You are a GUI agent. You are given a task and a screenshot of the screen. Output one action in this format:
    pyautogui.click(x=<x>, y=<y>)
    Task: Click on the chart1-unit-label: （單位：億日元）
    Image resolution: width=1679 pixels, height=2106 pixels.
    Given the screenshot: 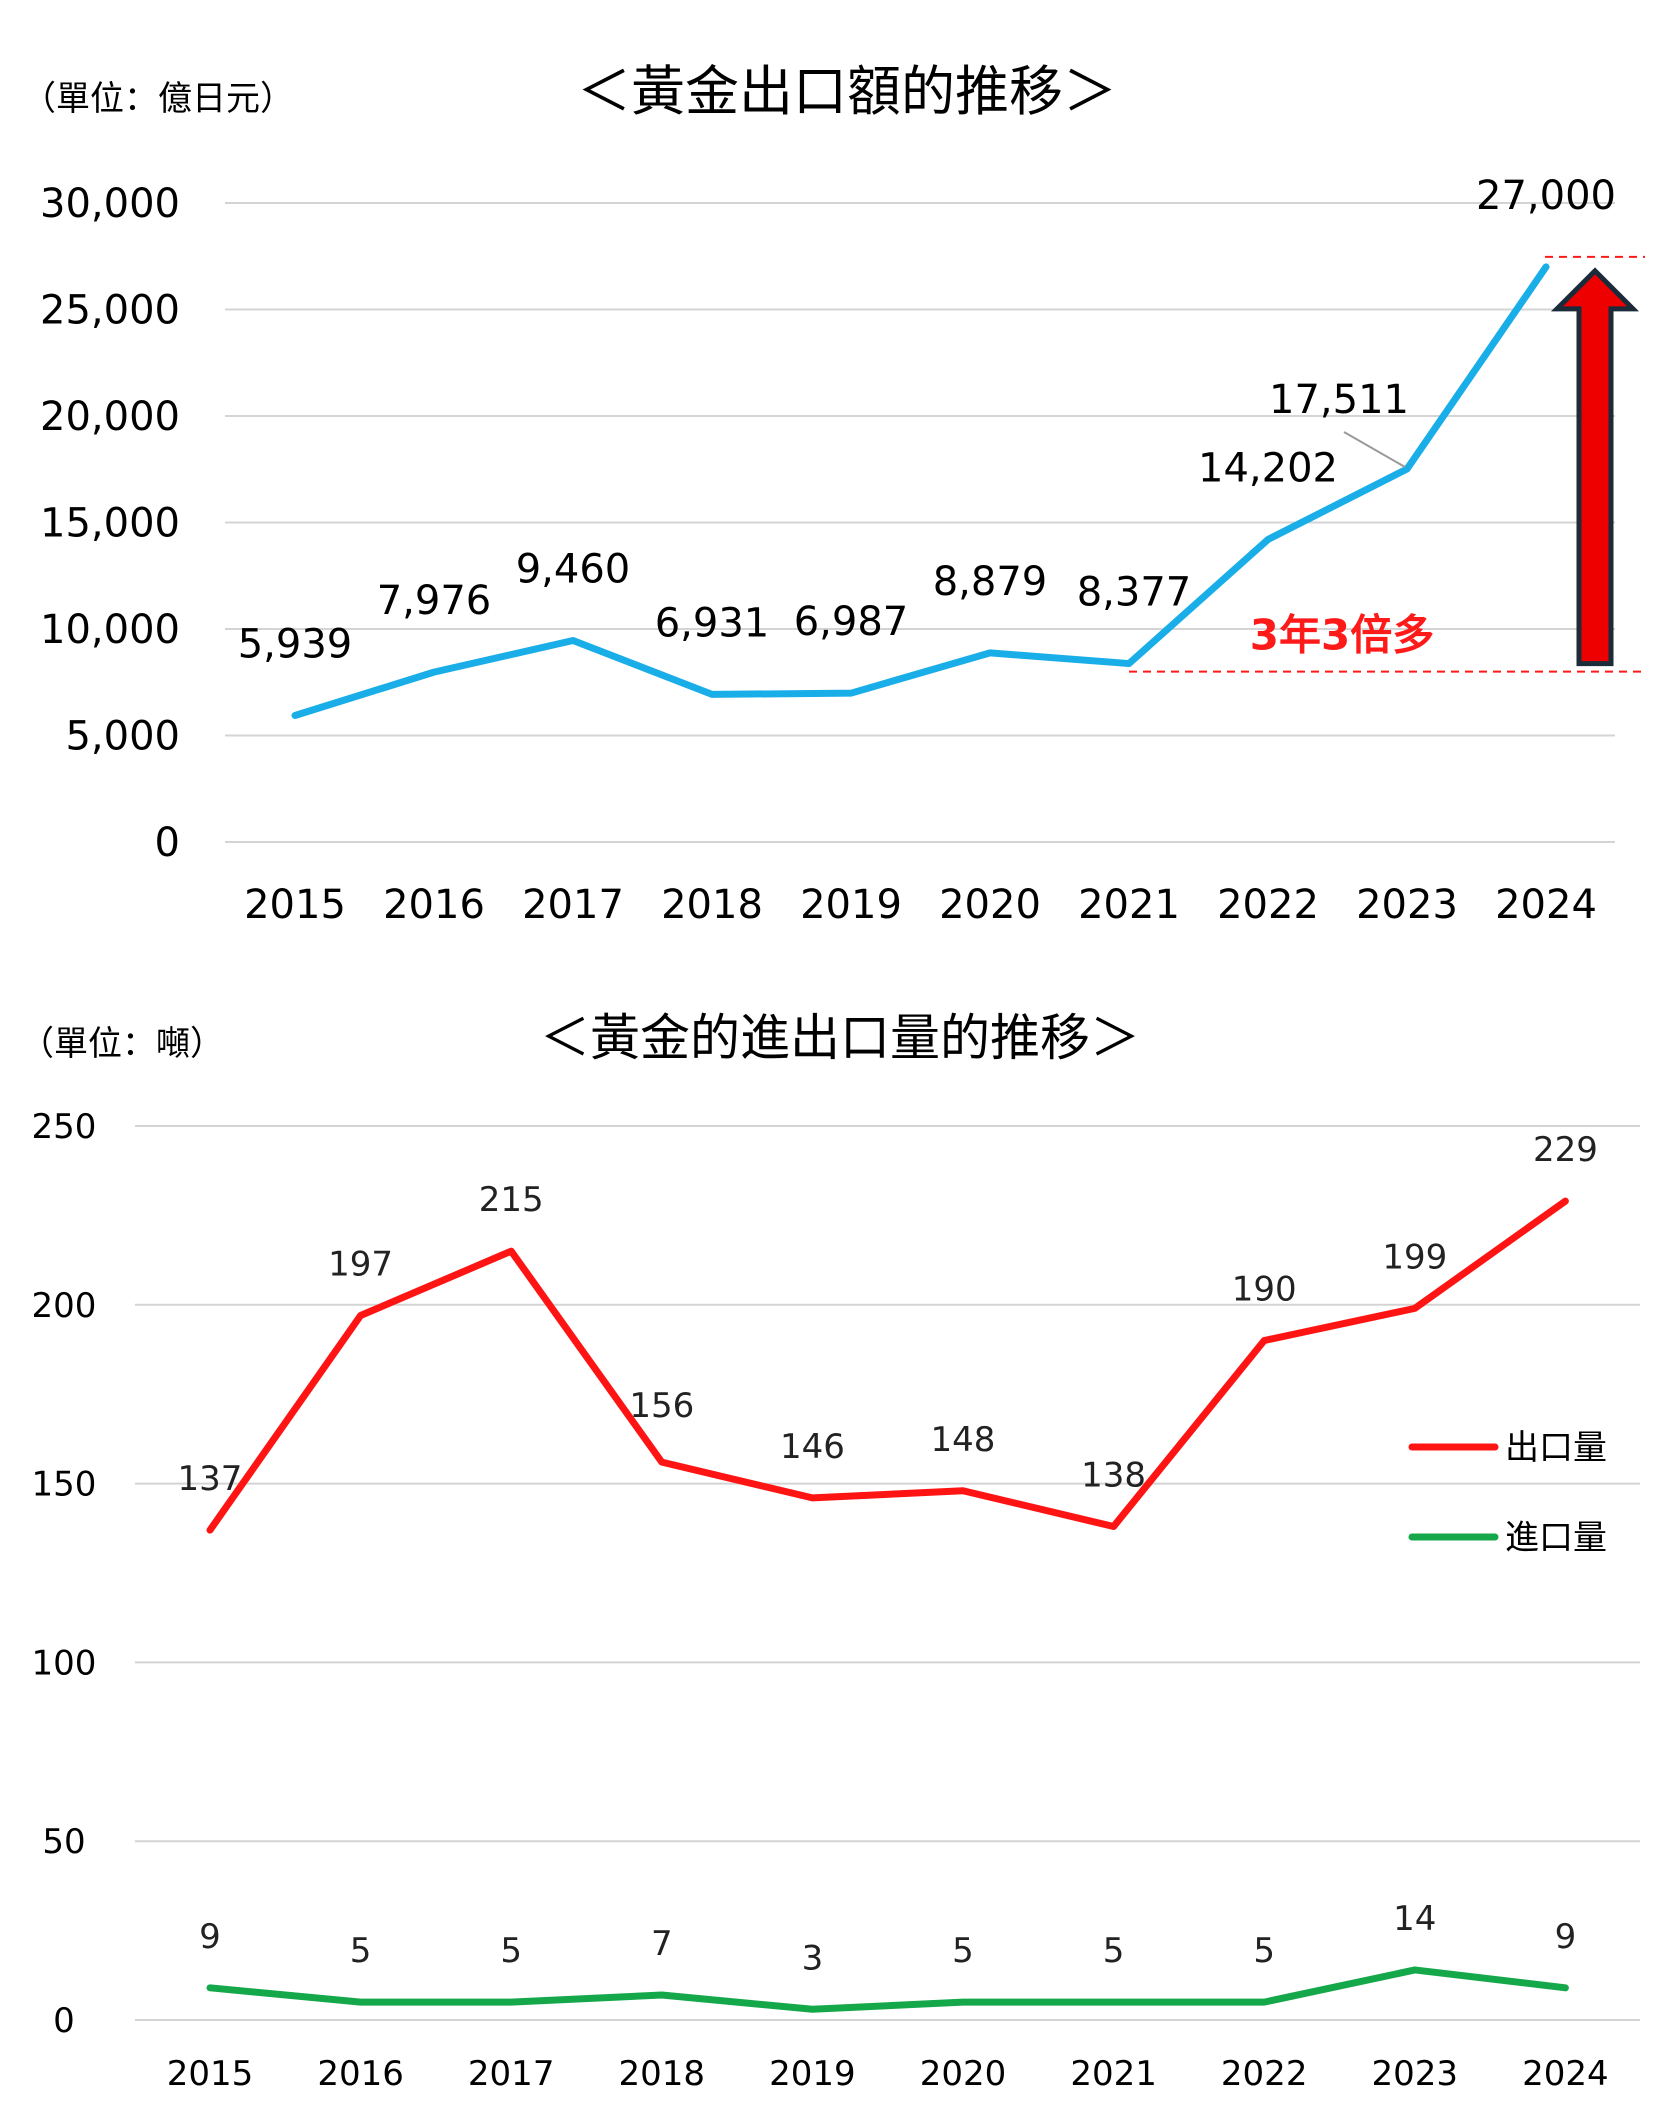 What is the action you would take?
    pyautogui.click(x=158, y=99)
    